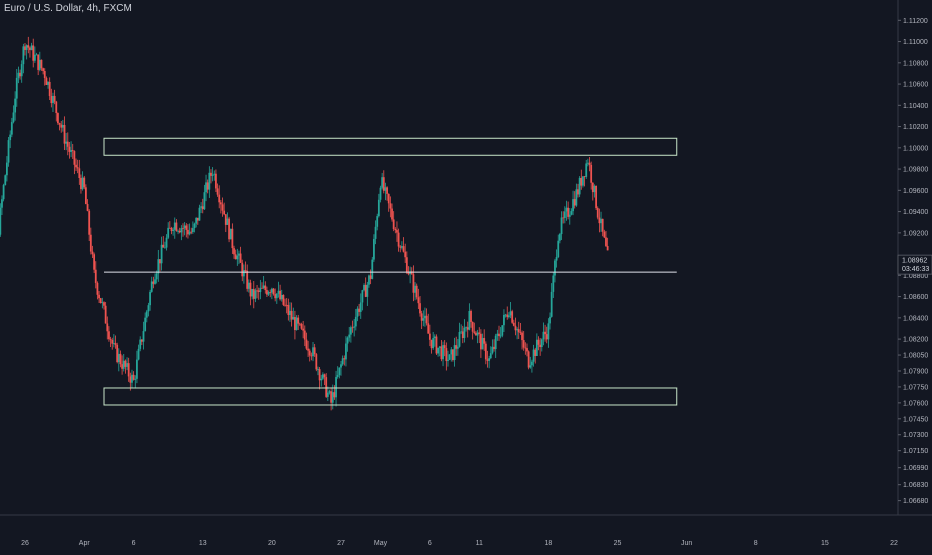  What do you see at coordinates (915, 85) in the screenshot?
I see `price-tick-label: 1.10600` at bounding box center [915, 85].